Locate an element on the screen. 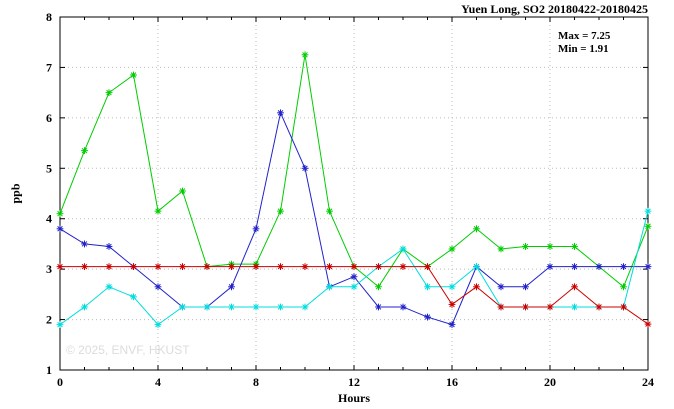 This screenshot has height=409, width=674. y-axis-label: ppb is located at coordinates (15, 193).